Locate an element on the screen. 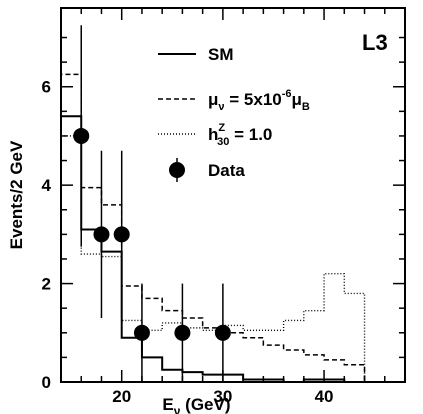  y-axis-title: Events/2 GeV is located at coordinates (16, 194).